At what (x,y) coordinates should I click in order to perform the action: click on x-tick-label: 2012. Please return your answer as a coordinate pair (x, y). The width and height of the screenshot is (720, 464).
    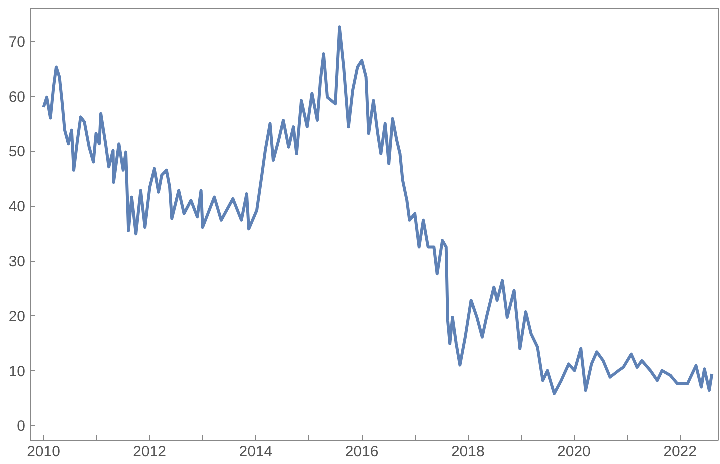
    Looking at the image, I should click on (150, 452).